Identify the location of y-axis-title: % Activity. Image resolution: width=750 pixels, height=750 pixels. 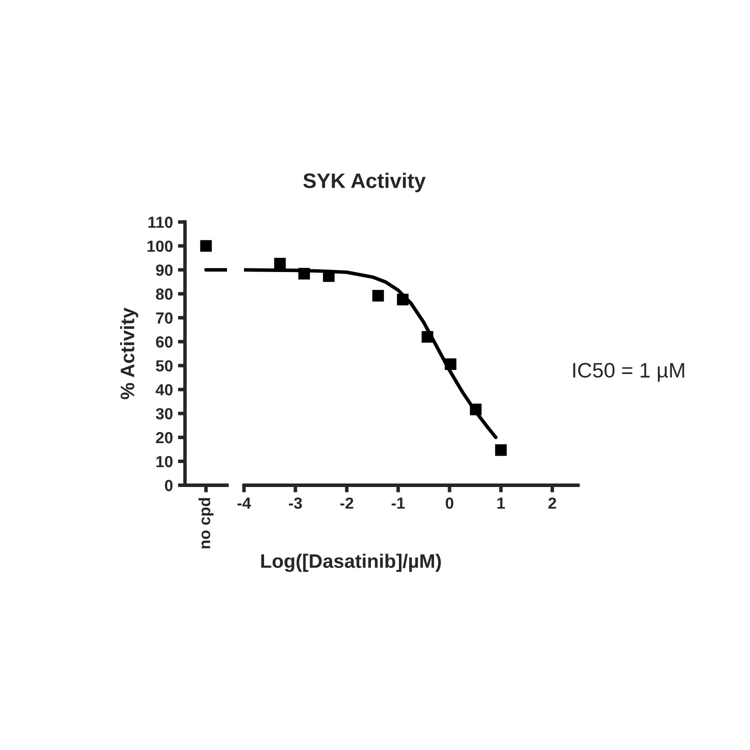
(129, 354).